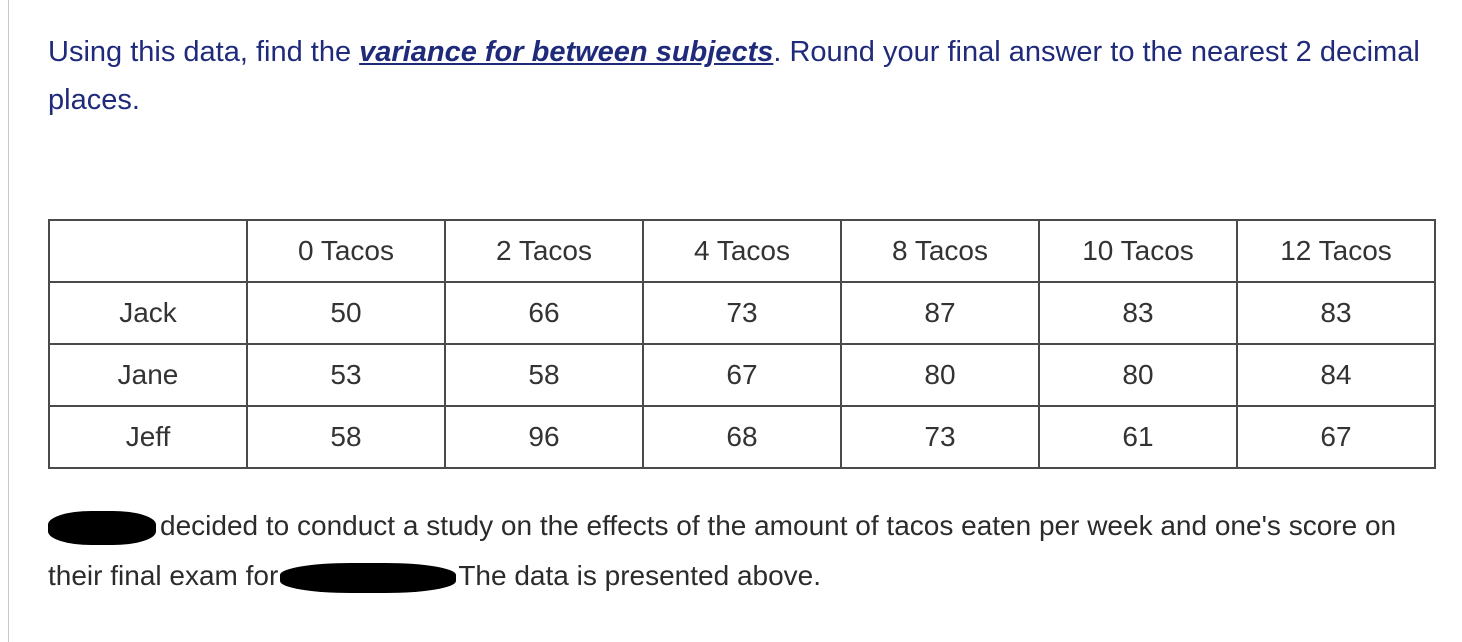 The width and height of the screenshot is (1462, 642). Describe the element at coordinates (148, 437) in the screenshot. I see `row-label: Jeff` at that location.